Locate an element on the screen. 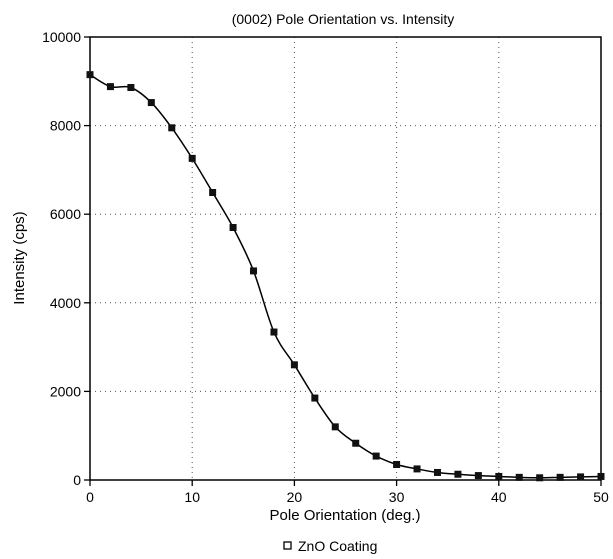 The image size is (613, 559). x-tick-label: 40 is located at coordinates (499, 497).